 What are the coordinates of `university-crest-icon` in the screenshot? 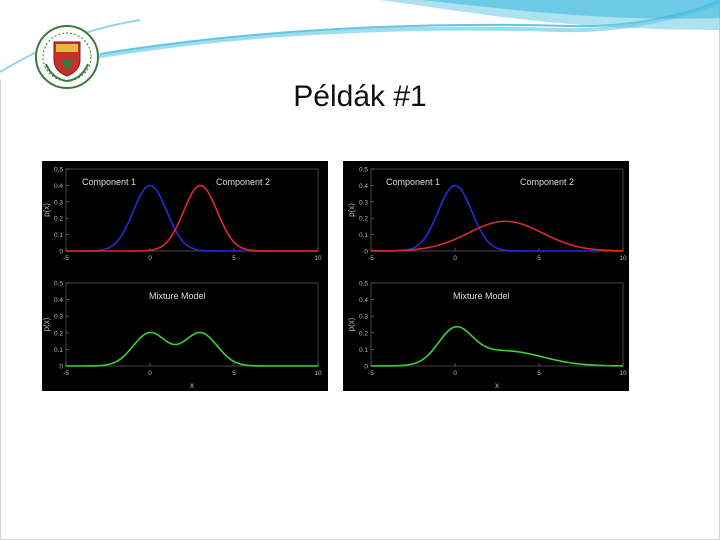 It's located at (67, 57).